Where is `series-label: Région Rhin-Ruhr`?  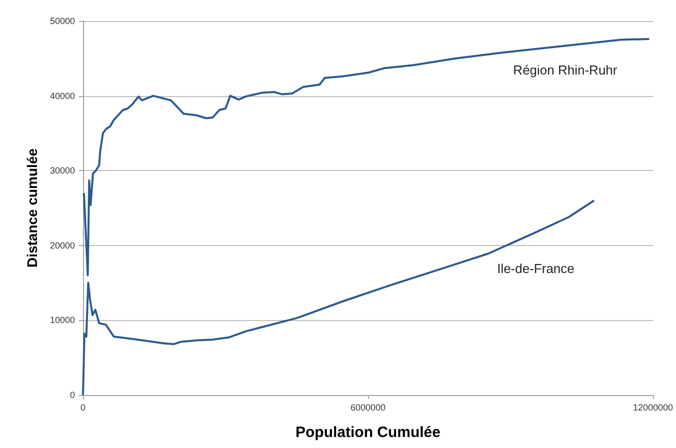 series-label: Région Rhin-Ruhr is located at coordinates (565, 70).